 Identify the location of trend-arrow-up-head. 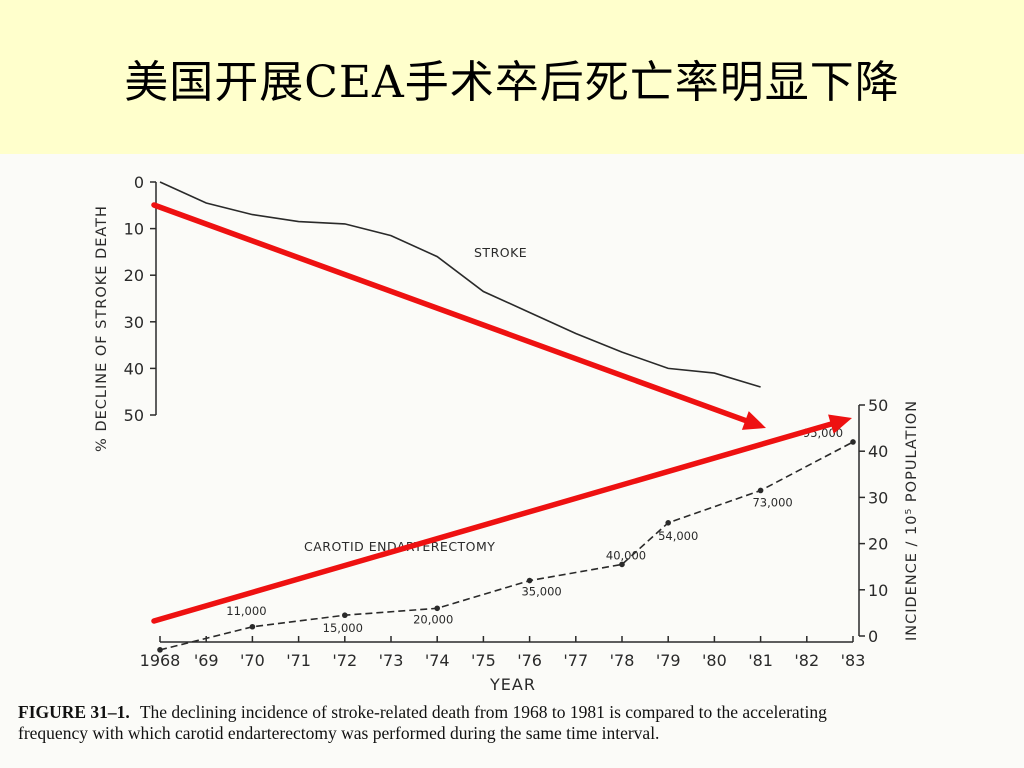
(840, 424).